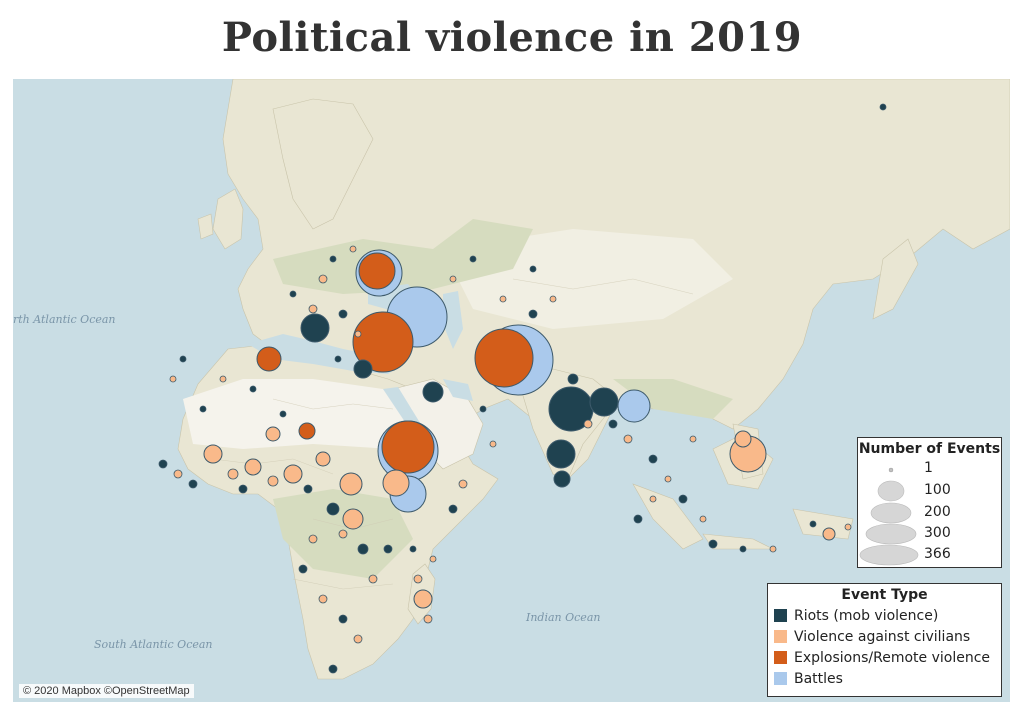  Describe the element at coordinates (937, 533) in the screenshot. I see `size-legend-label: 300` at that location.